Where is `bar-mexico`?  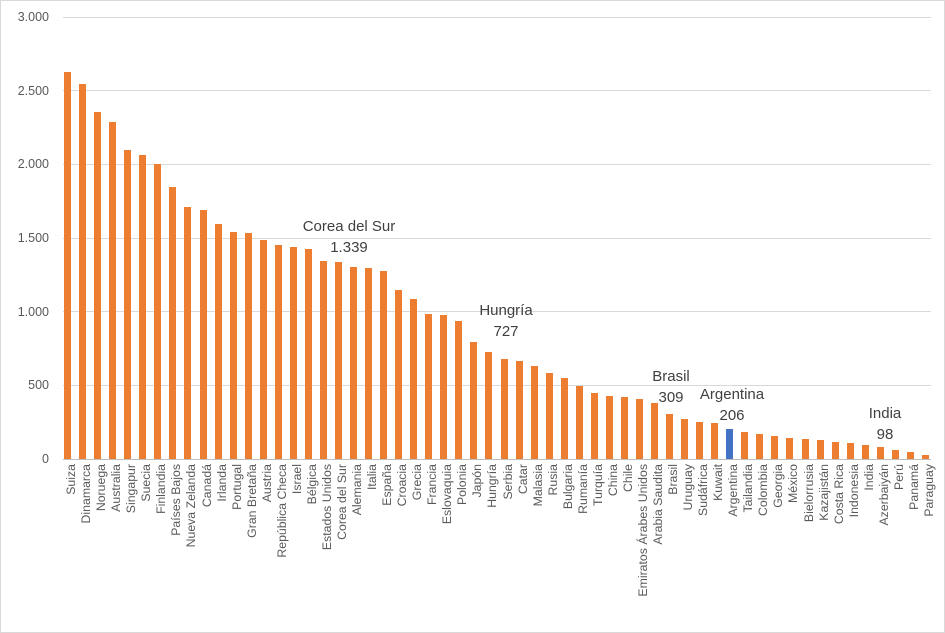 bar-mexico is located at coordinates (790, 448).